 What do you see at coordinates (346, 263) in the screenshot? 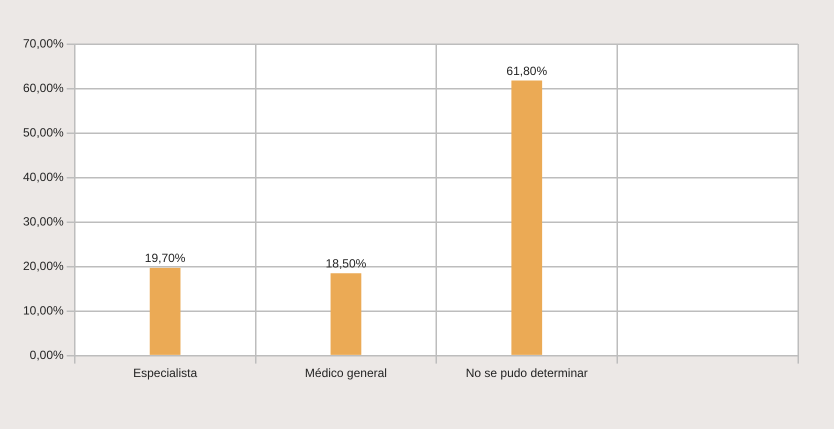
I see `data-label: 18,50%` at bounding box center [346, 263].